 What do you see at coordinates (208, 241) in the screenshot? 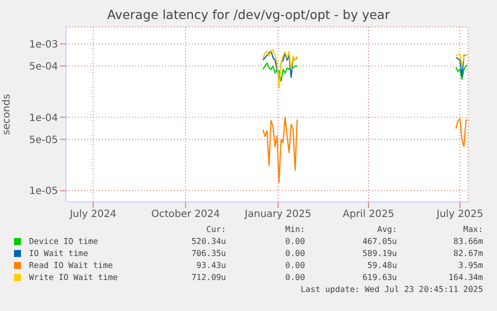
I see `text: 520.34u` at bounding box center [208, 241].